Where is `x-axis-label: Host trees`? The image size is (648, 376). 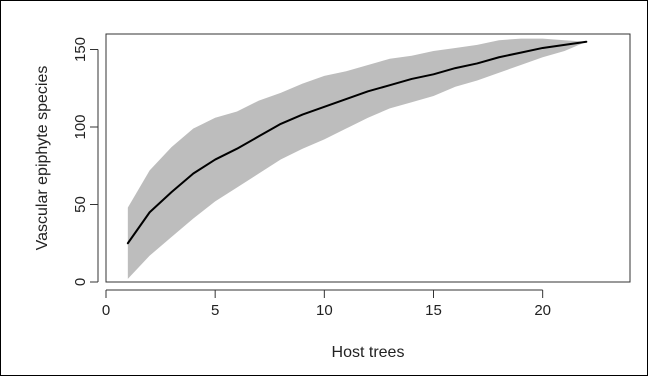 x-axis-label: Host trees is located at coordinates (368, 352).